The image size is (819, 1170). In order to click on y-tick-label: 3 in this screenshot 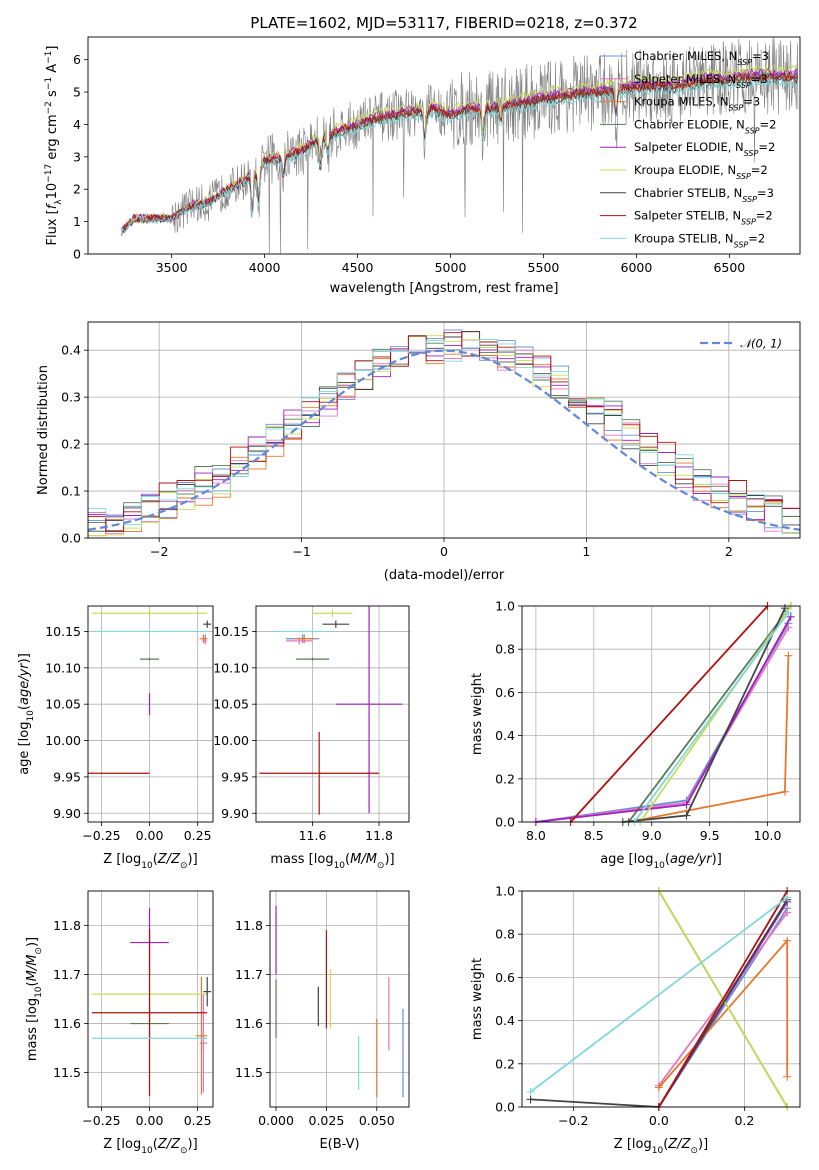, I will do `click(77, 156)`.